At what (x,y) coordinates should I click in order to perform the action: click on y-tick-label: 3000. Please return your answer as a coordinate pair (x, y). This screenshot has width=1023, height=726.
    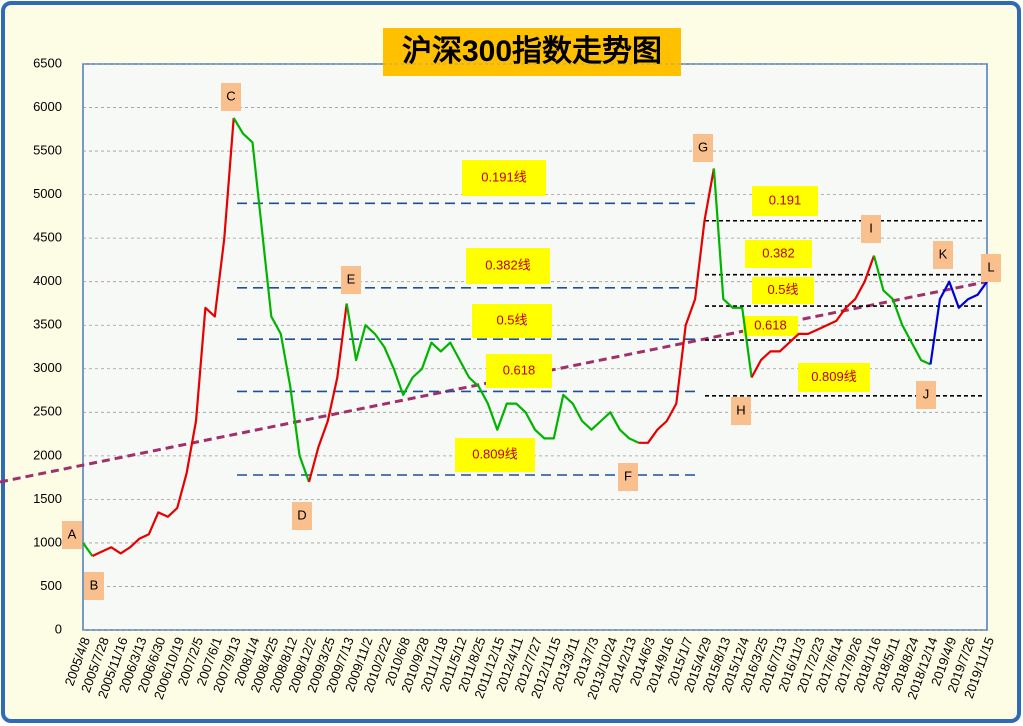
    Looking at the image, I should click on (47, 367).